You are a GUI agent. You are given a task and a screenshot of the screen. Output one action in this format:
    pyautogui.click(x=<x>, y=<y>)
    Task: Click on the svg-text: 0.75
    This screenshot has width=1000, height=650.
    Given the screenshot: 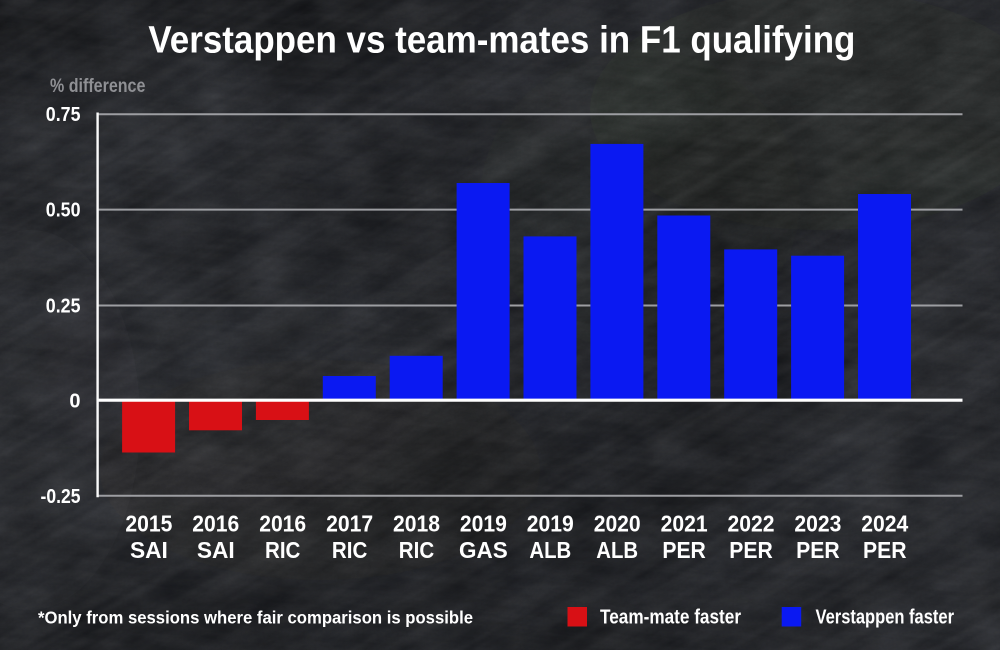 What is the action you would take?
    pyautogui.click(x=63, y=115)
    